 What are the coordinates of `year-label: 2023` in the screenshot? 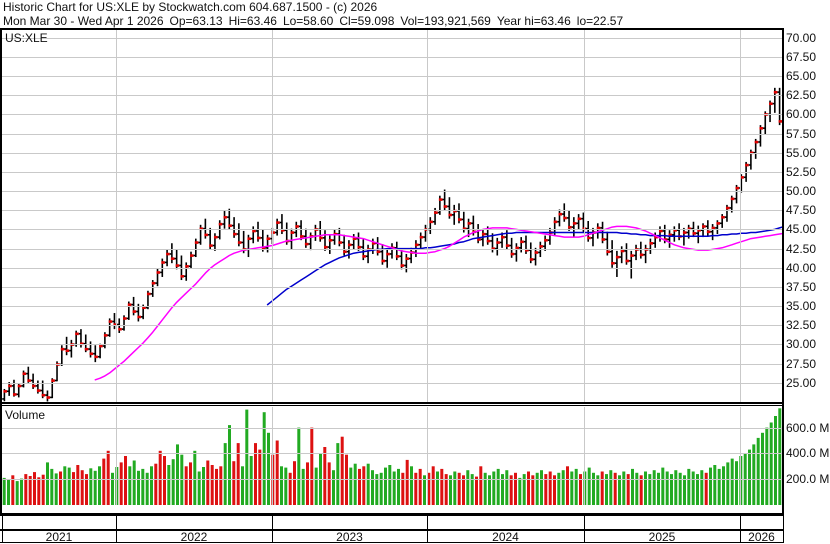 It's located at (349, 537).